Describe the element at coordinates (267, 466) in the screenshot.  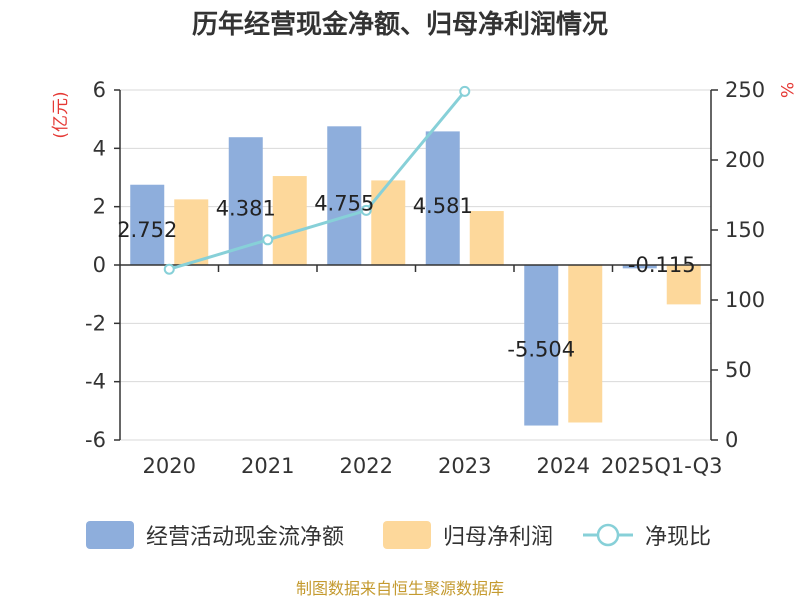
I see `category-label: 2021` at that location.